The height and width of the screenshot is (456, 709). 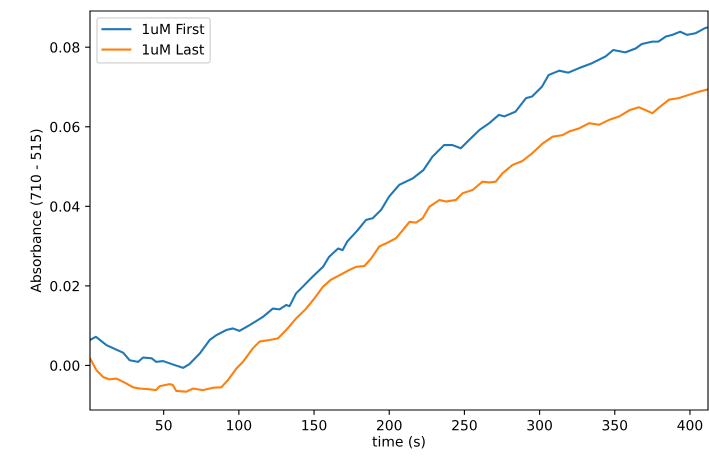 I want to click on x-tick-label: 150, so click(x=314, y=425).